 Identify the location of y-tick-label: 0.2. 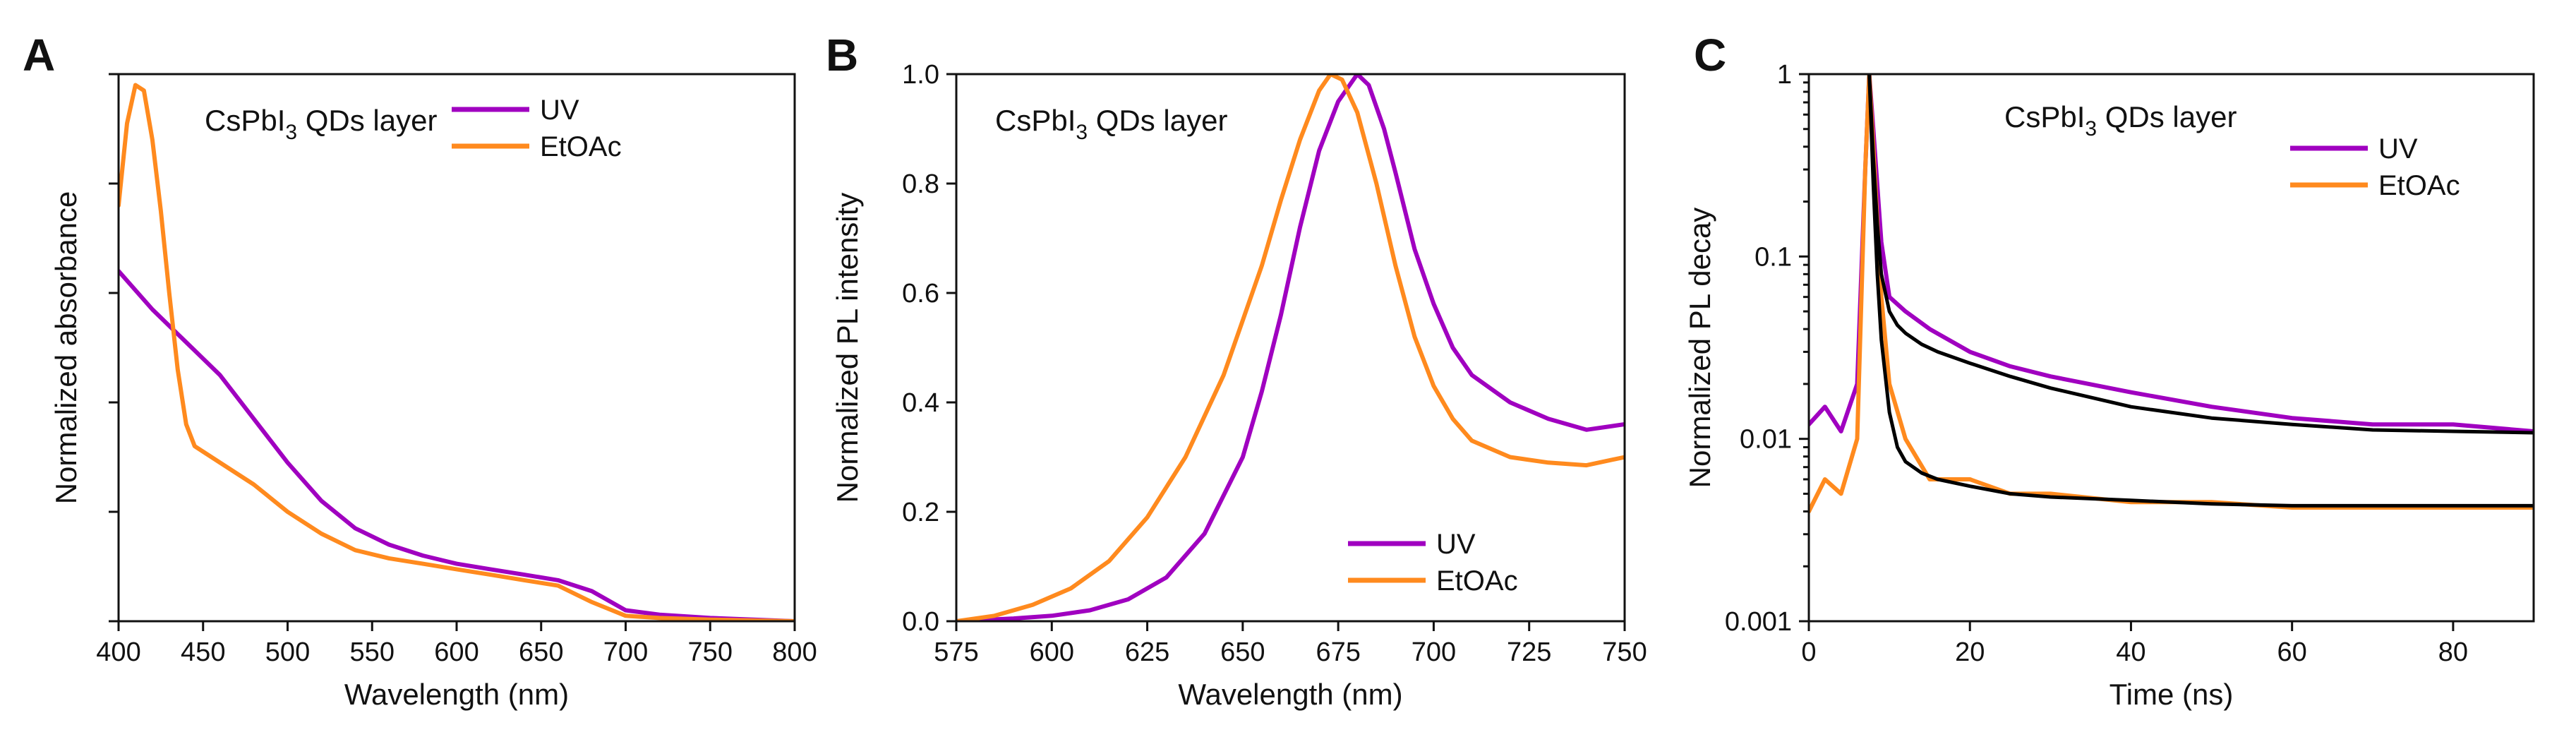
(920, 512).